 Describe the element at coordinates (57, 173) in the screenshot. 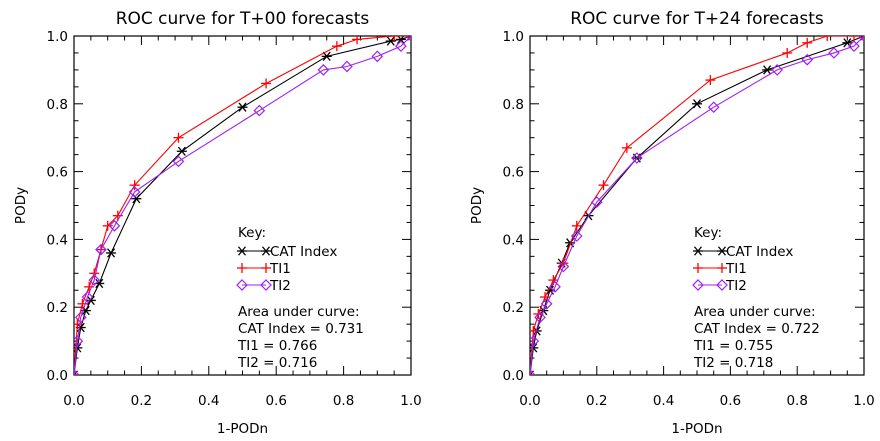

I see `y-tick-label: 0.6` at that location.